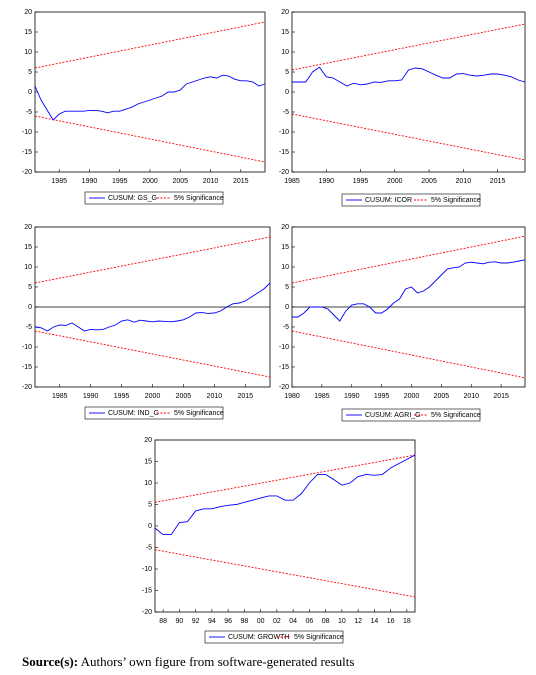 This screenshot has height=675, width=536. I want to click on x-tick-label: 18, so click(407, 621).